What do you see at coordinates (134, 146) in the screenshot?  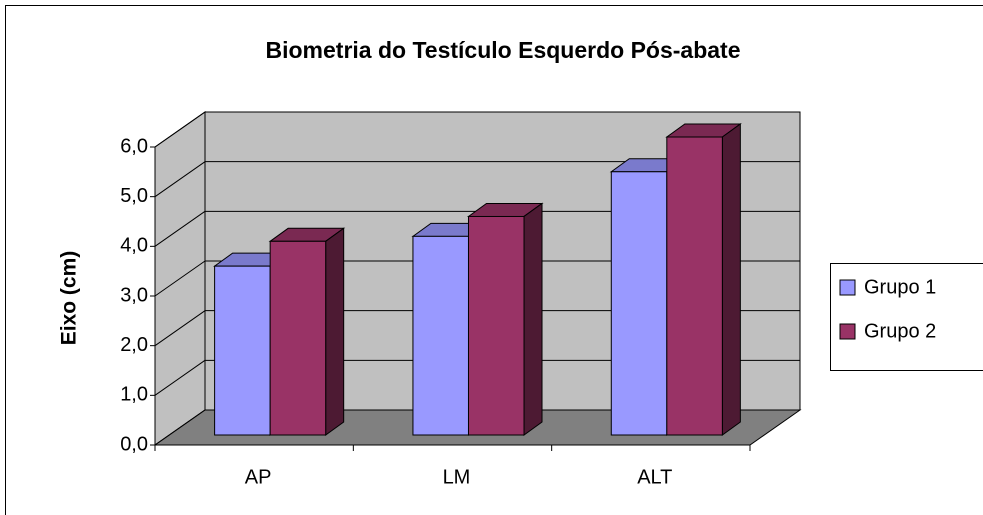 I see `y-tick-label: 6,0` at bounding box center [134, 146].